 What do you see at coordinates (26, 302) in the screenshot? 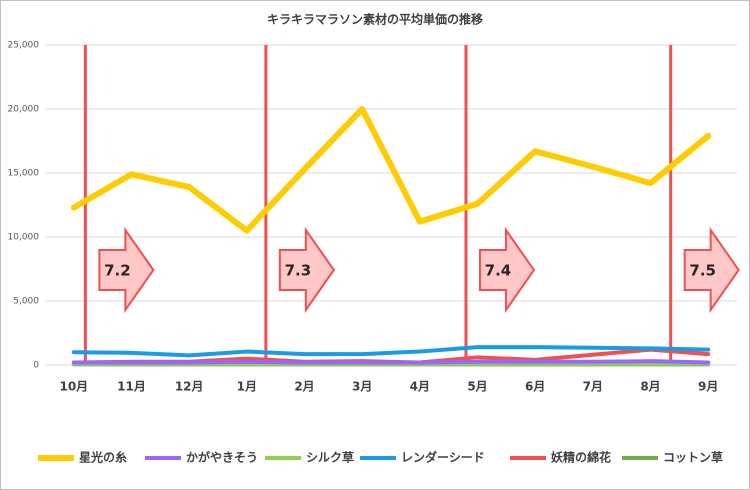
I see `y-tick-label: 5,000` at bounding box center [26, 302].